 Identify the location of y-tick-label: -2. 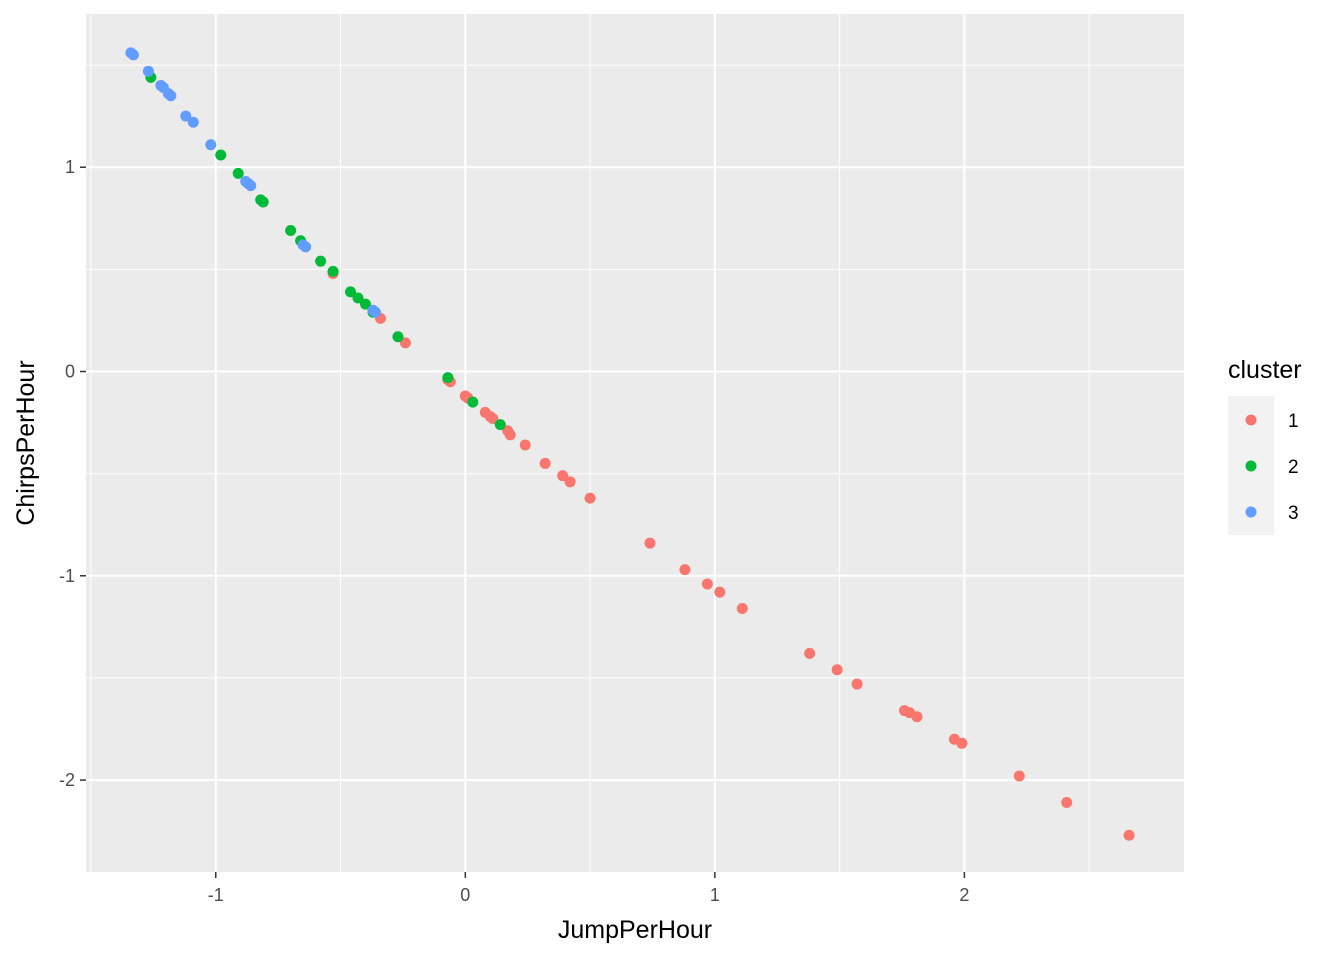
(67, 780).